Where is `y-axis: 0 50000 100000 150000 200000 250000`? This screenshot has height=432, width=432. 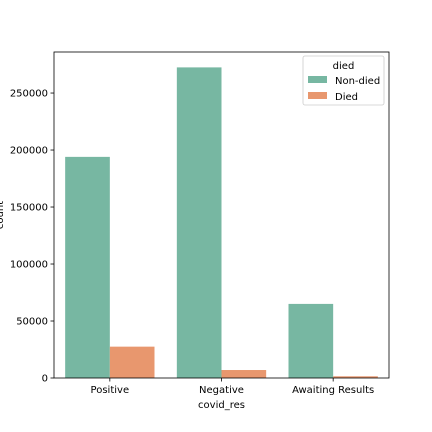 y-axis: 0 50000 100000 150000 200000 250000 is located at coordinates (32, 237).